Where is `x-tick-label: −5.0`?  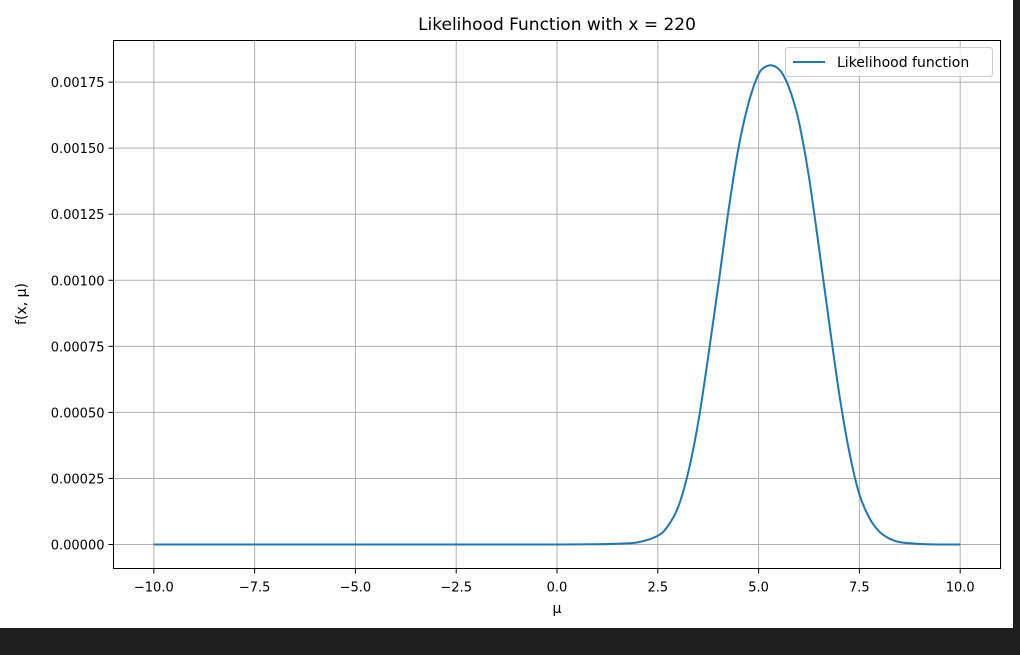
x-tick-label: −5.0 is located at coordinates (356, 588).